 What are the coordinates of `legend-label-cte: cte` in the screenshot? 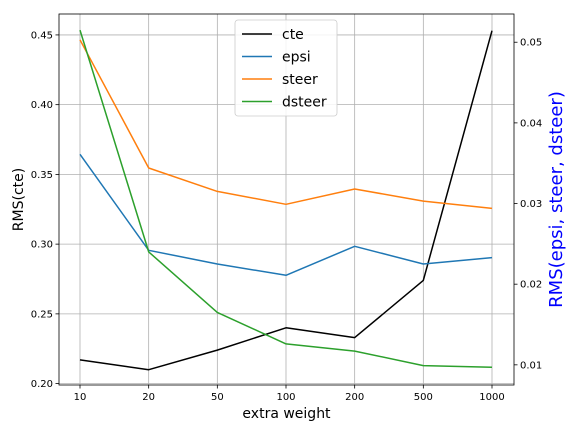 It's located at (293, 35).